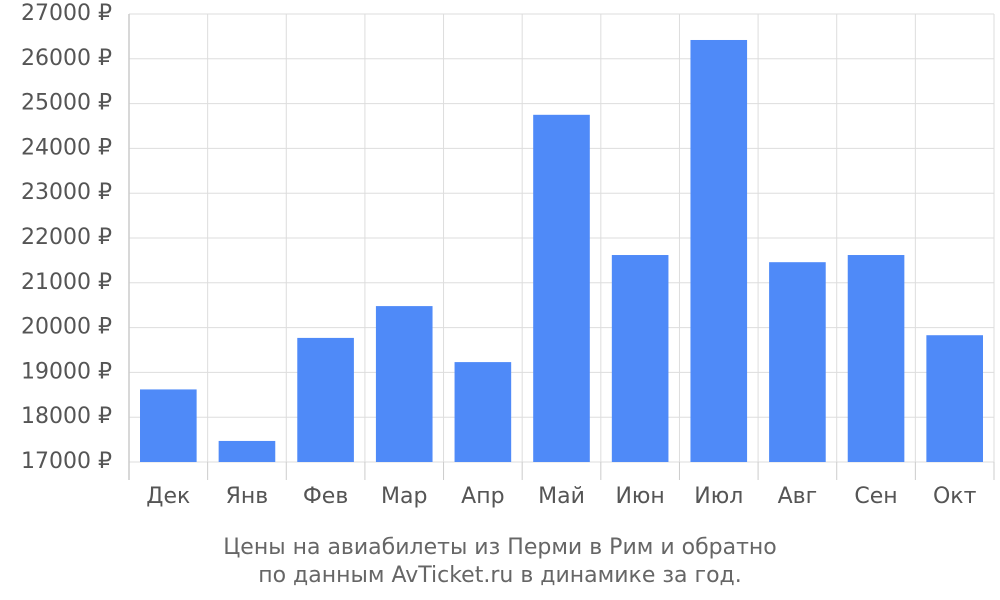 The image size is (1000, 600). What do you see at coordinates (66, 192) in the screenshot?
I see `y-tick-label: 23000 ₽` at bounding box center [66, 192].